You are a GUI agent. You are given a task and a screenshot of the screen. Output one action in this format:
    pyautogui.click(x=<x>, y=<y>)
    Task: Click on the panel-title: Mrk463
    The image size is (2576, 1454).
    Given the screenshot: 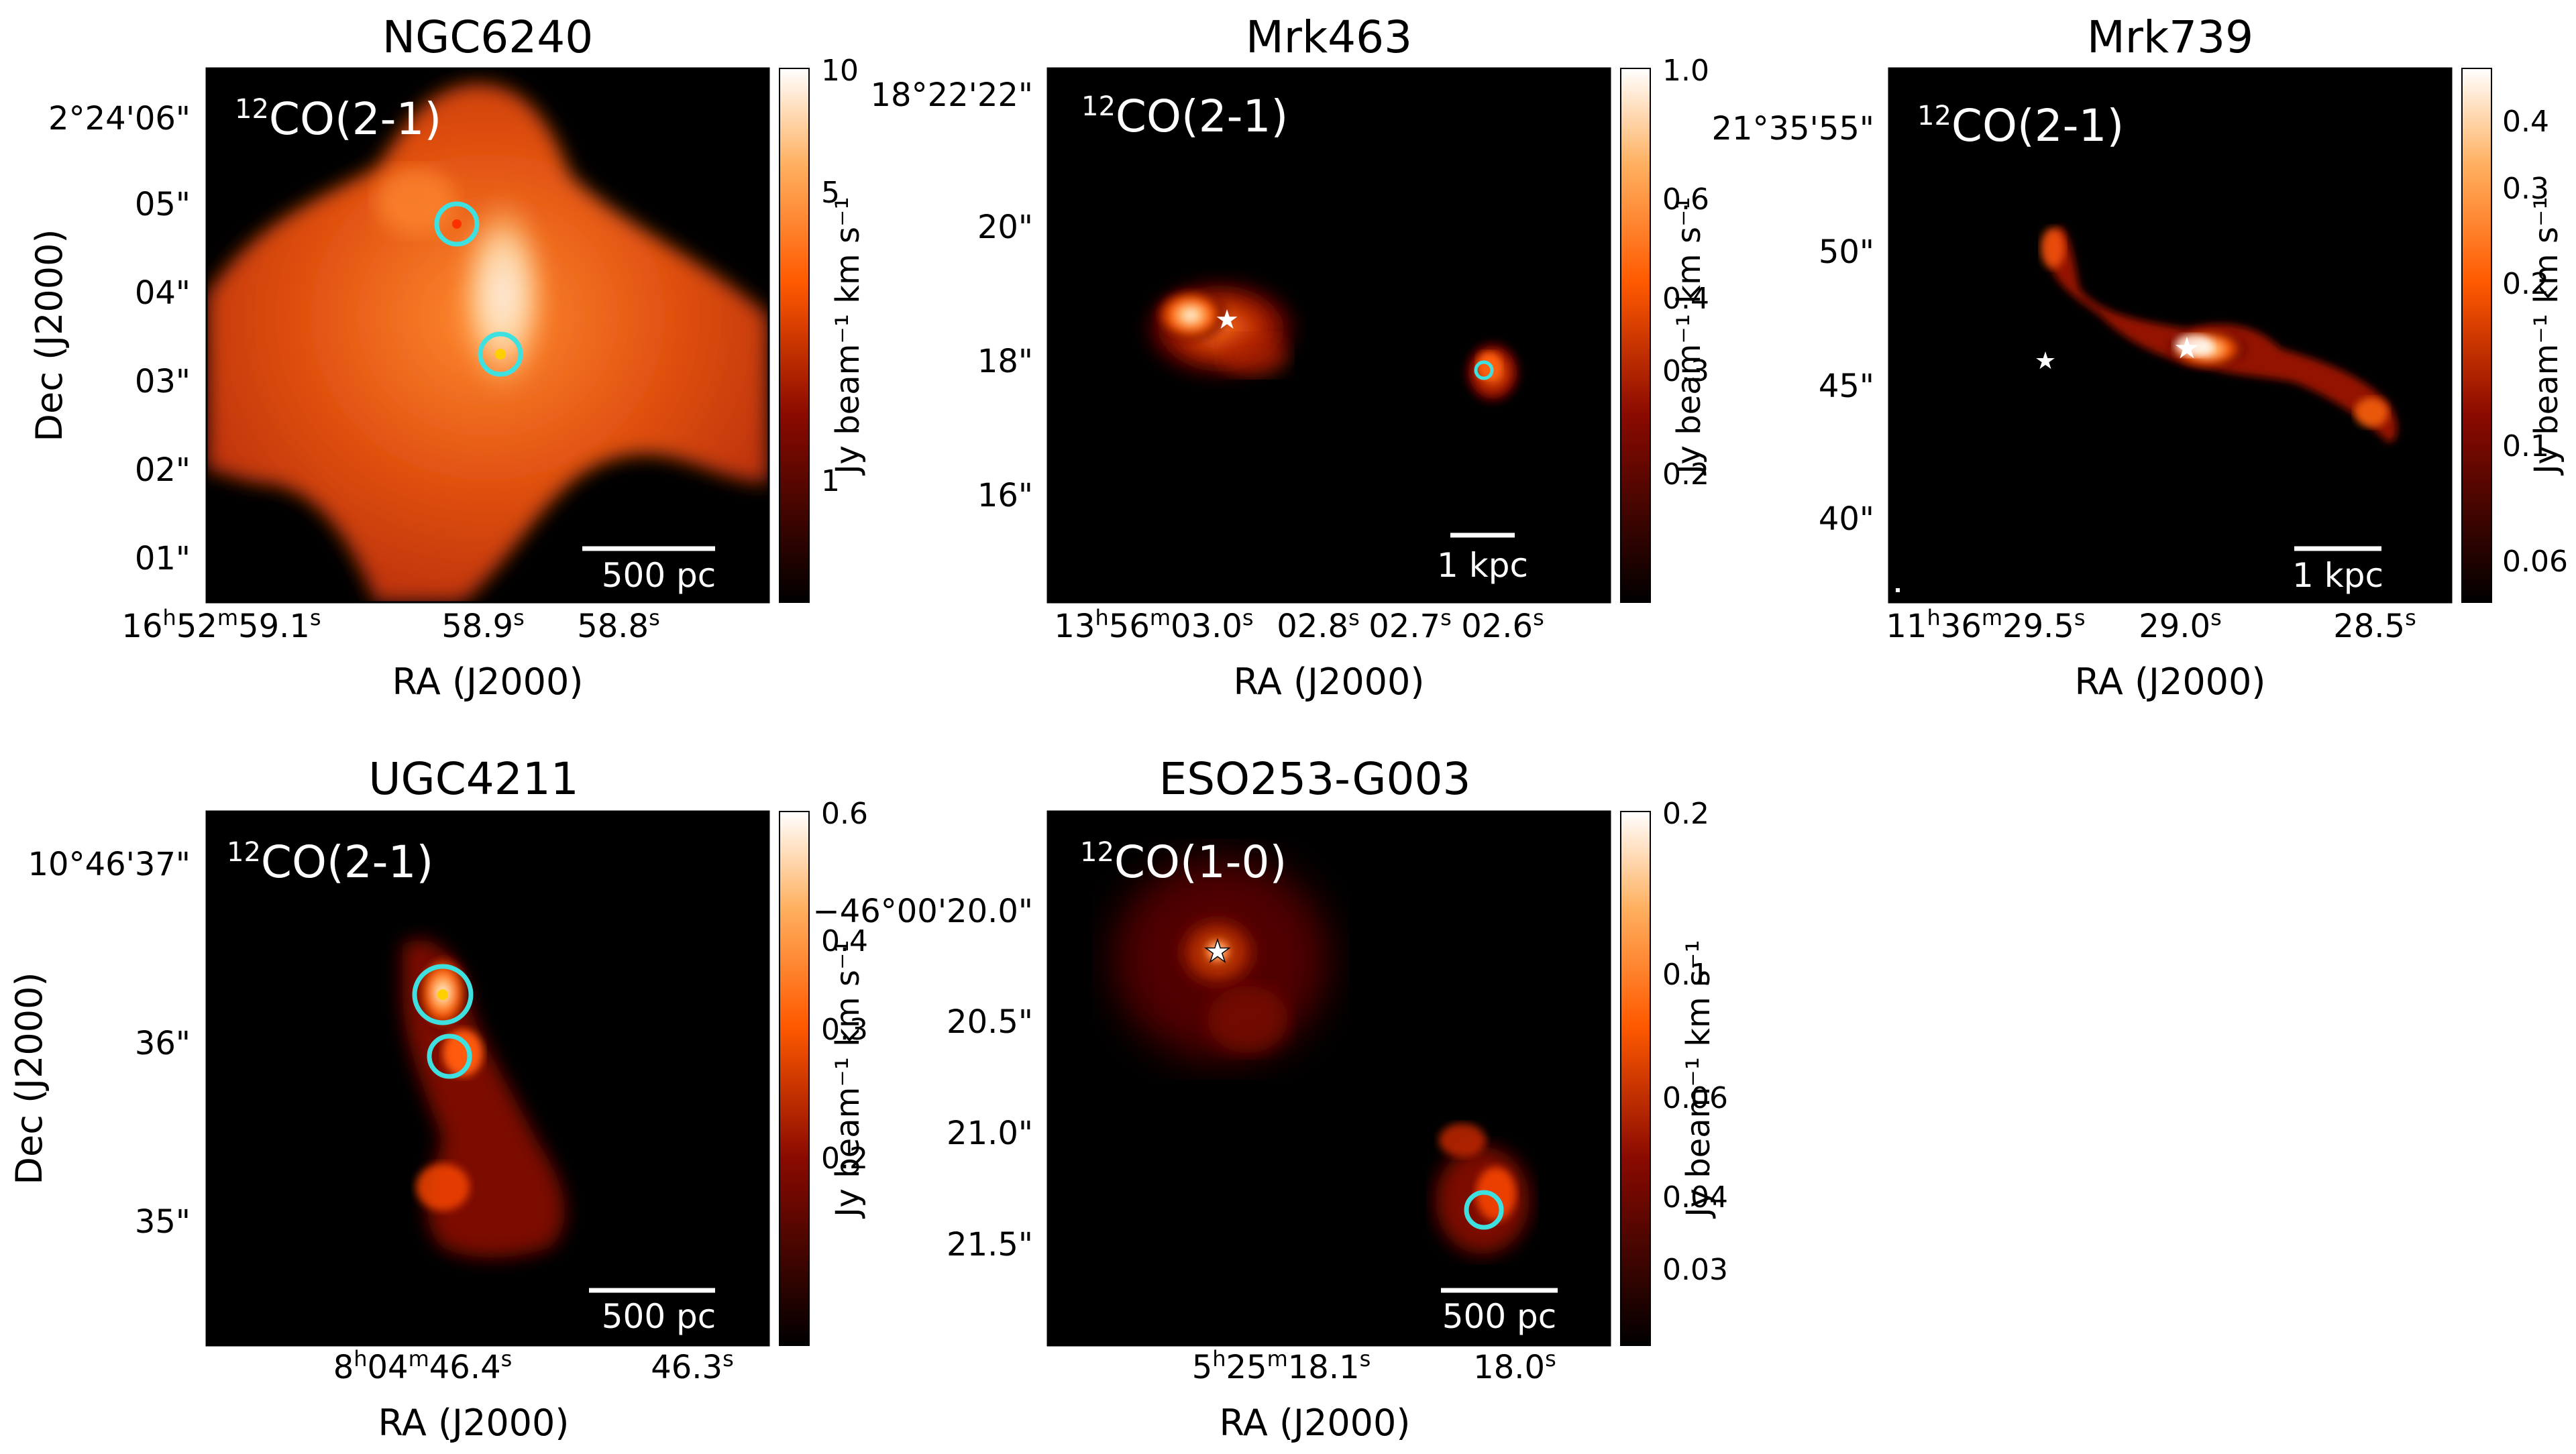 What is the action you would take?
    pyautogui.click(x=1329, y=37)
    